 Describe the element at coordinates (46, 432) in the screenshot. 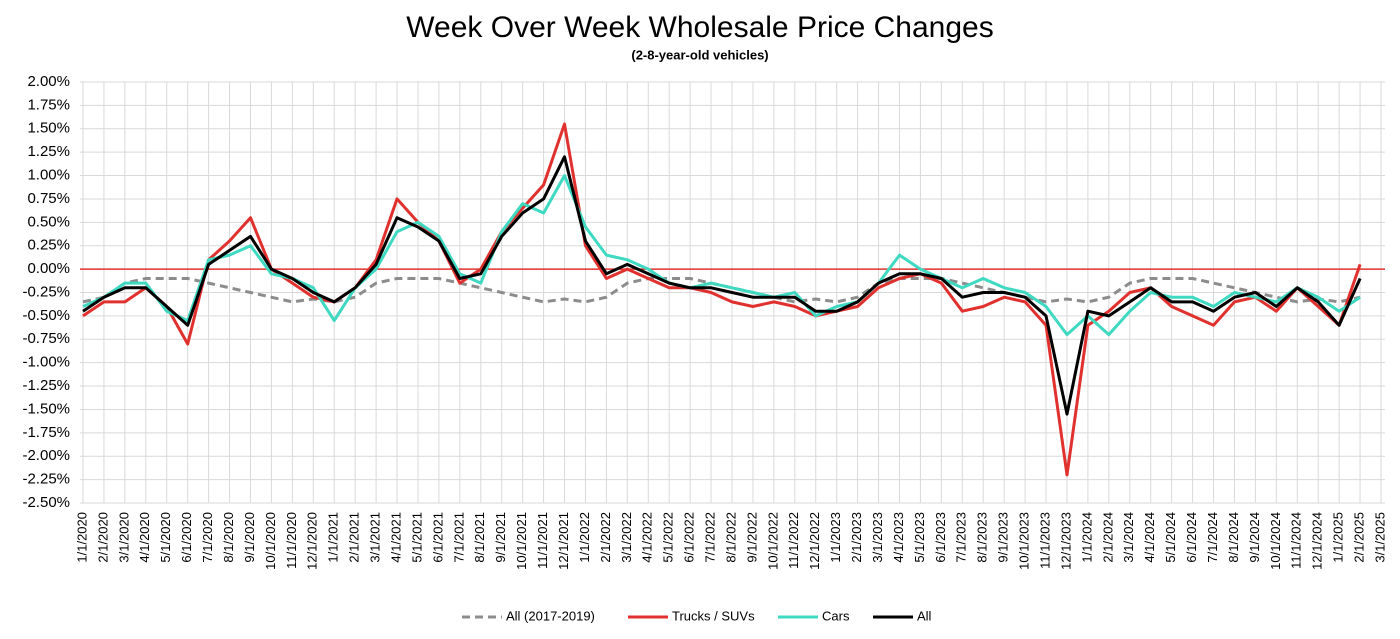

I see `y-tick-label: -1.75%` at that location.